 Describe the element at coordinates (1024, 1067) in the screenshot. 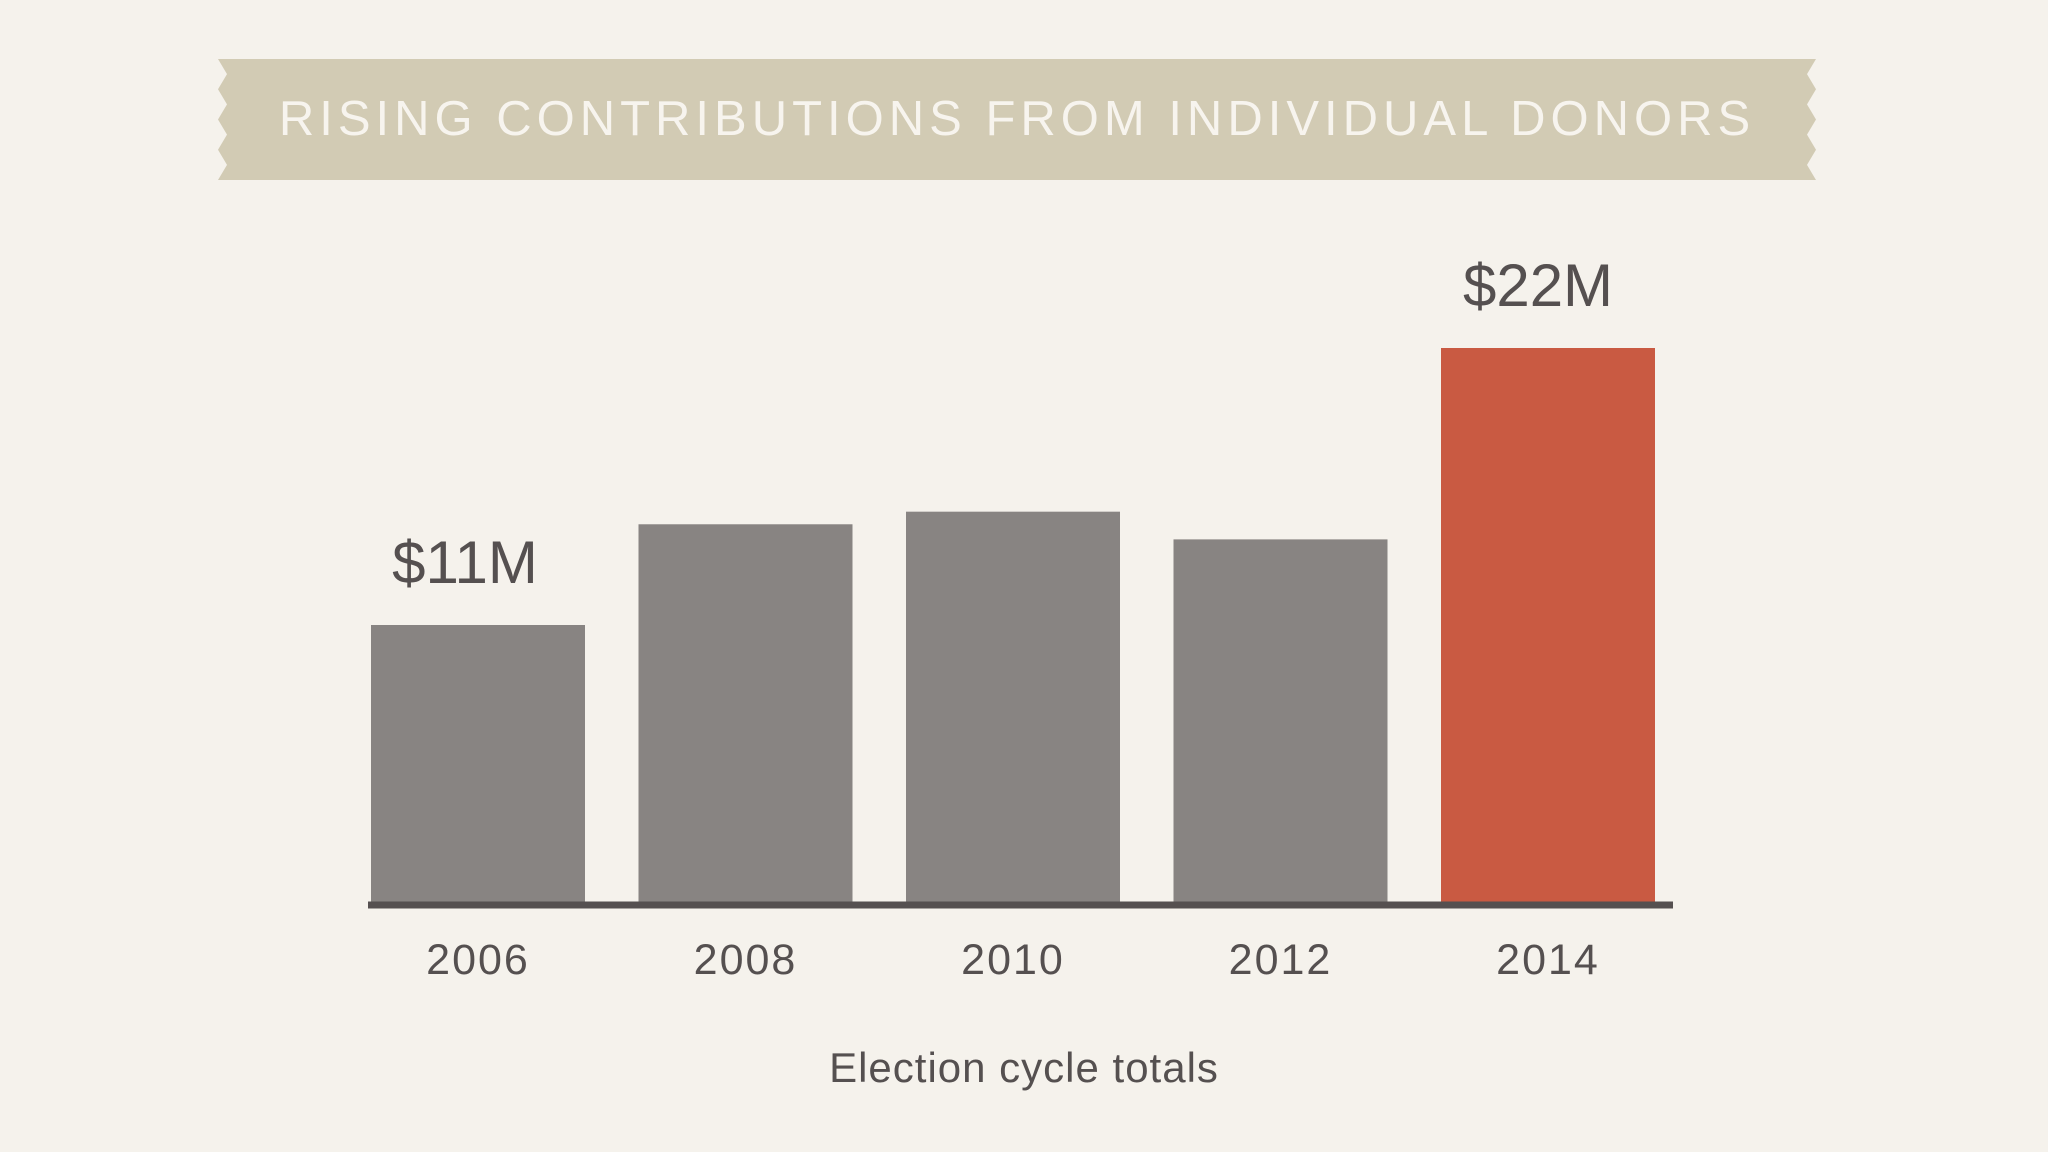

I see `x-axis-label: Election cycle totals` at that location.